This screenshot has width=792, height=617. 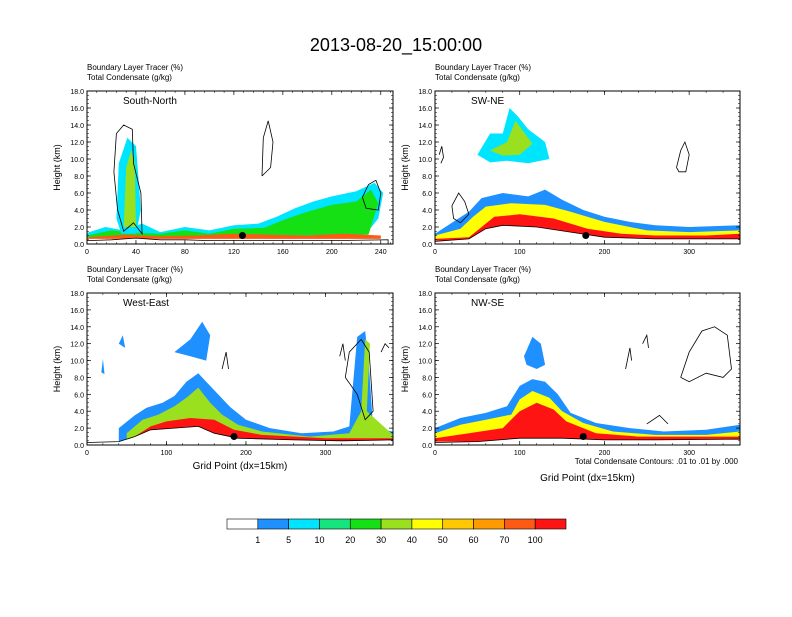 What do you see at coordinates (136, 252) in the screenshot?
I see `x-tick-label: 40` at bounding box center [136, 252].